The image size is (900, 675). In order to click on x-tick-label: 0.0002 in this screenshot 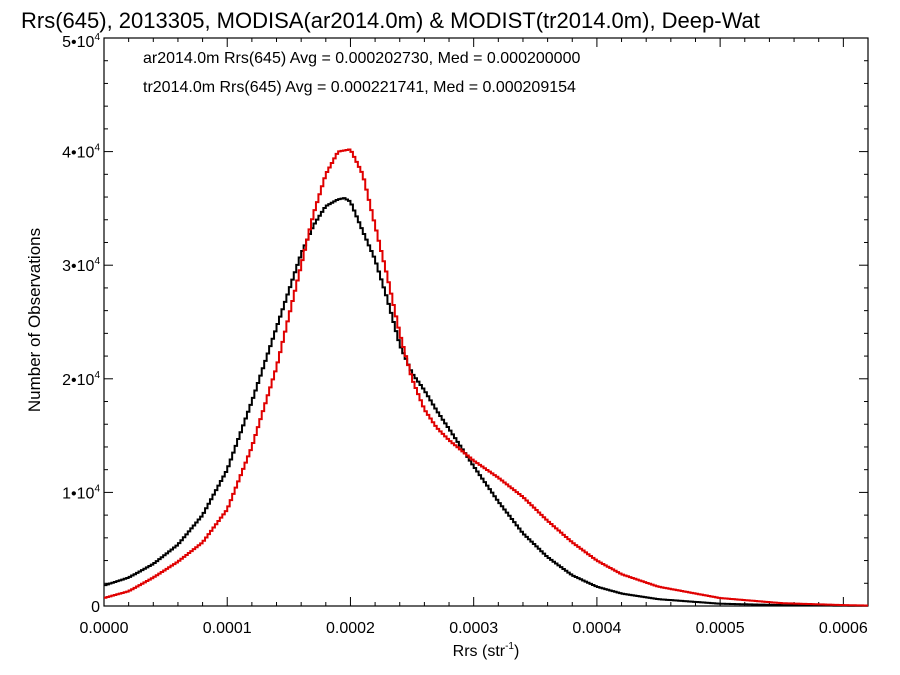, I will do `click(350, 628)`.